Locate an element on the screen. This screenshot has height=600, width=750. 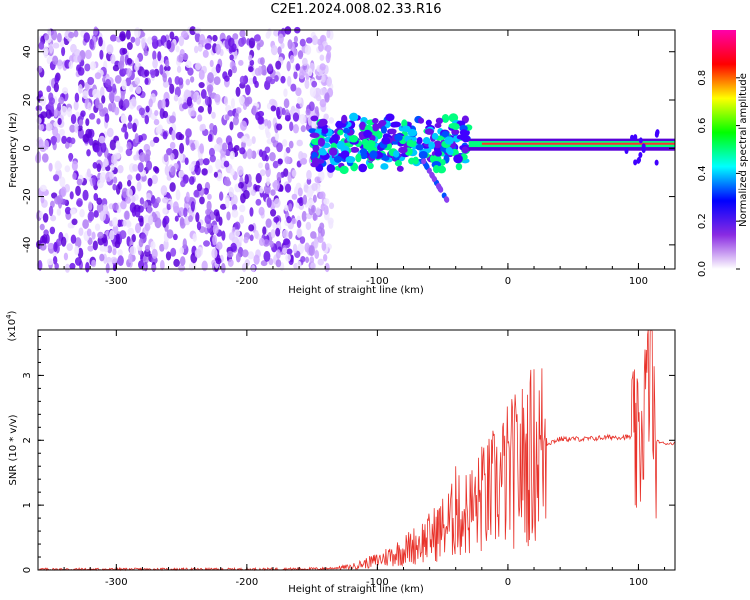
colorbar-tick-label: 0.0 is located at coordinates (702, 269).